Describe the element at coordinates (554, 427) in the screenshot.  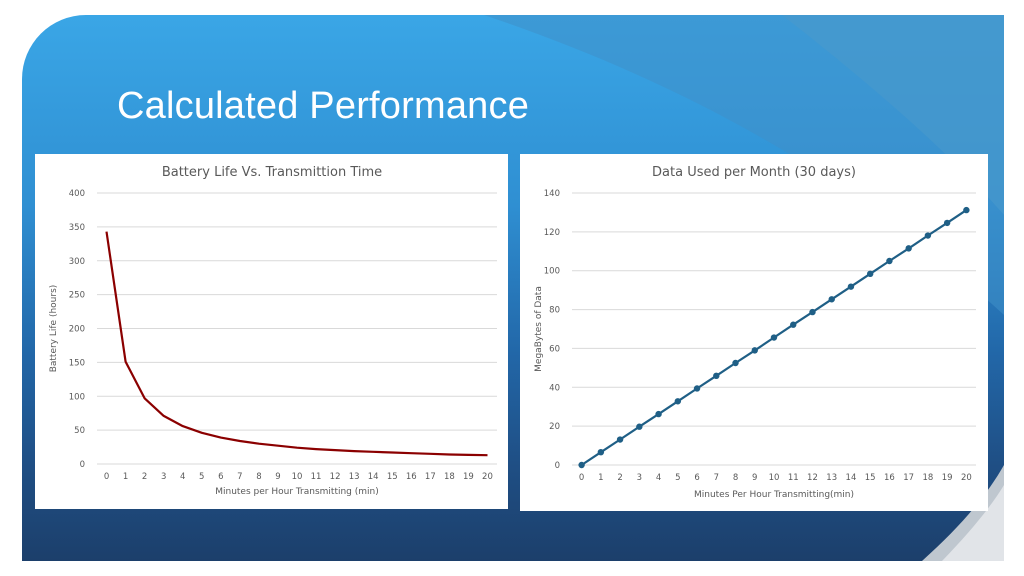
I see `y-tick-label: 20` at that location.